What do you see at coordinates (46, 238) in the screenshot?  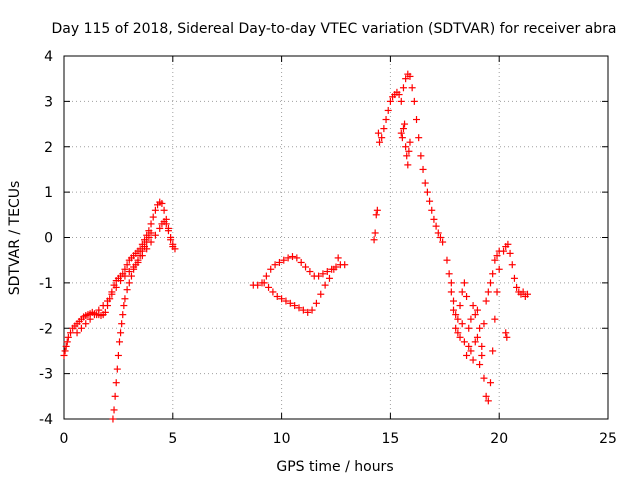 I see `y-tick-labels: -4 -3 -2 -1 0 1 2 3 4` at bounding box center [46, 238].